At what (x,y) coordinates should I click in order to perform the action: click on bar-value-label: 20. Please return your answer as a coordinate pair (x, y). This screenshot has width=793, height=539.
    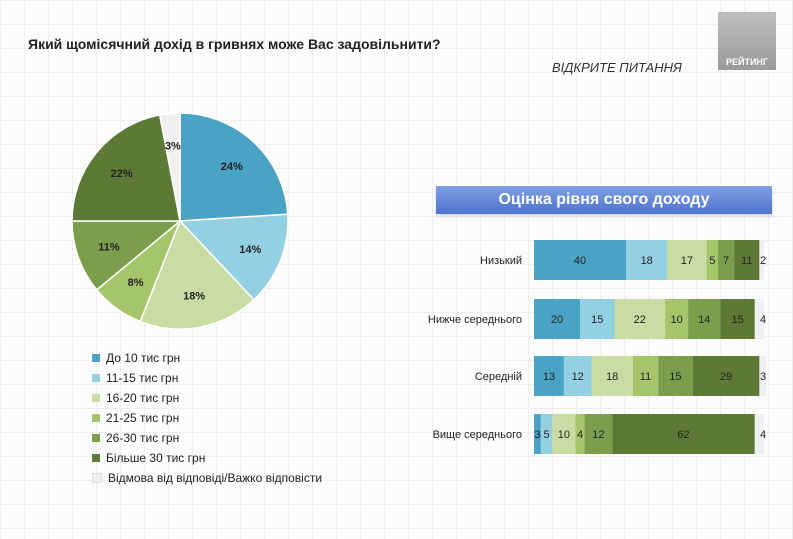
    Looking at the image, I should click on (557, 320).